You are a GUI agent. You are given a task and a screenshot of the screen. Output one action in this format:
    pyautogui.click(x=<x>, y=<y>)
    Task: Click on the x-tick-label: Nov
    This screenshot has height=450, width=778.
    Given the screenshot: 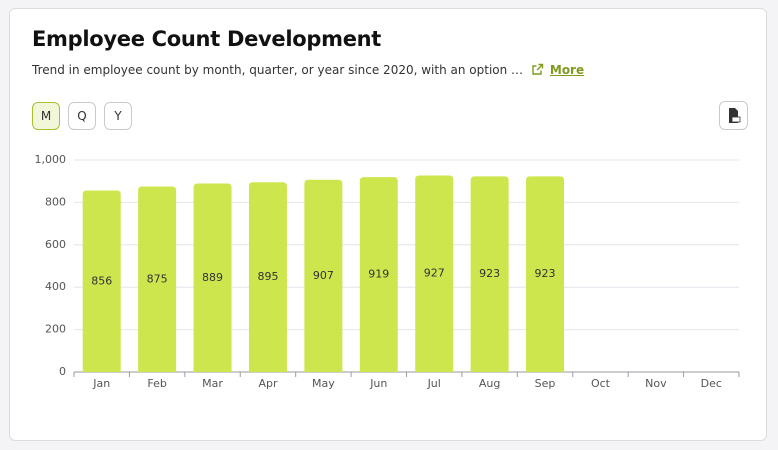 What is the action you would take?
    pyautogui.click(x=656, y=383)
    